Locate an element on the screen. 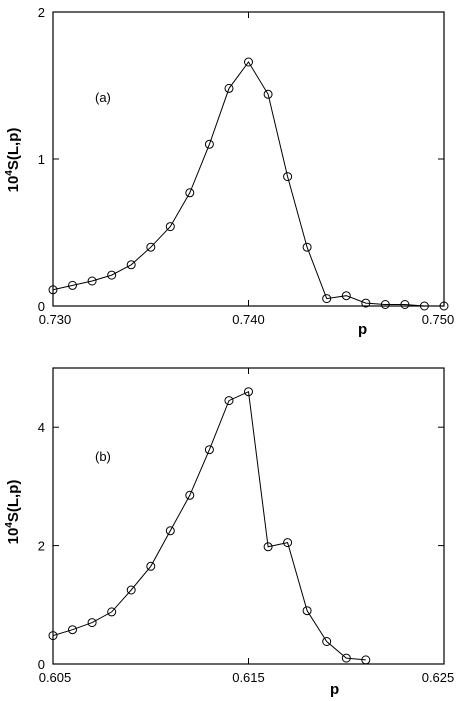 Image resolution: width=474 pixels, height=701 pixels. x-tick-label: 0.730 is located at coordinates (55, 319).